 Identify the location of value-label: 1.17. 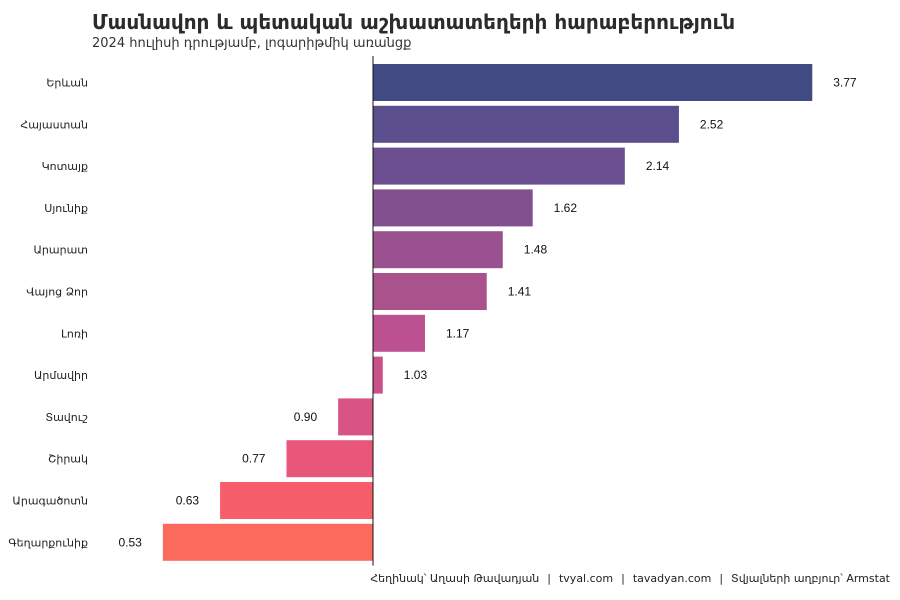
(458, 333).